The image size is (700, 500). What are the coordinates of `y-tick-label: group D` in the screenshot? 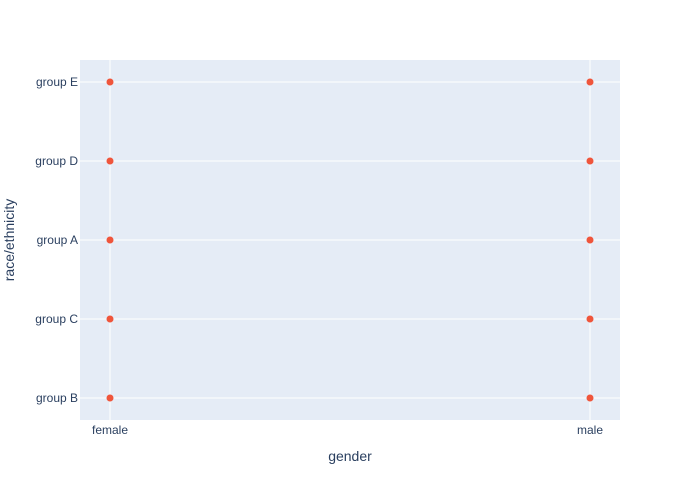 It's located at (56, 161).